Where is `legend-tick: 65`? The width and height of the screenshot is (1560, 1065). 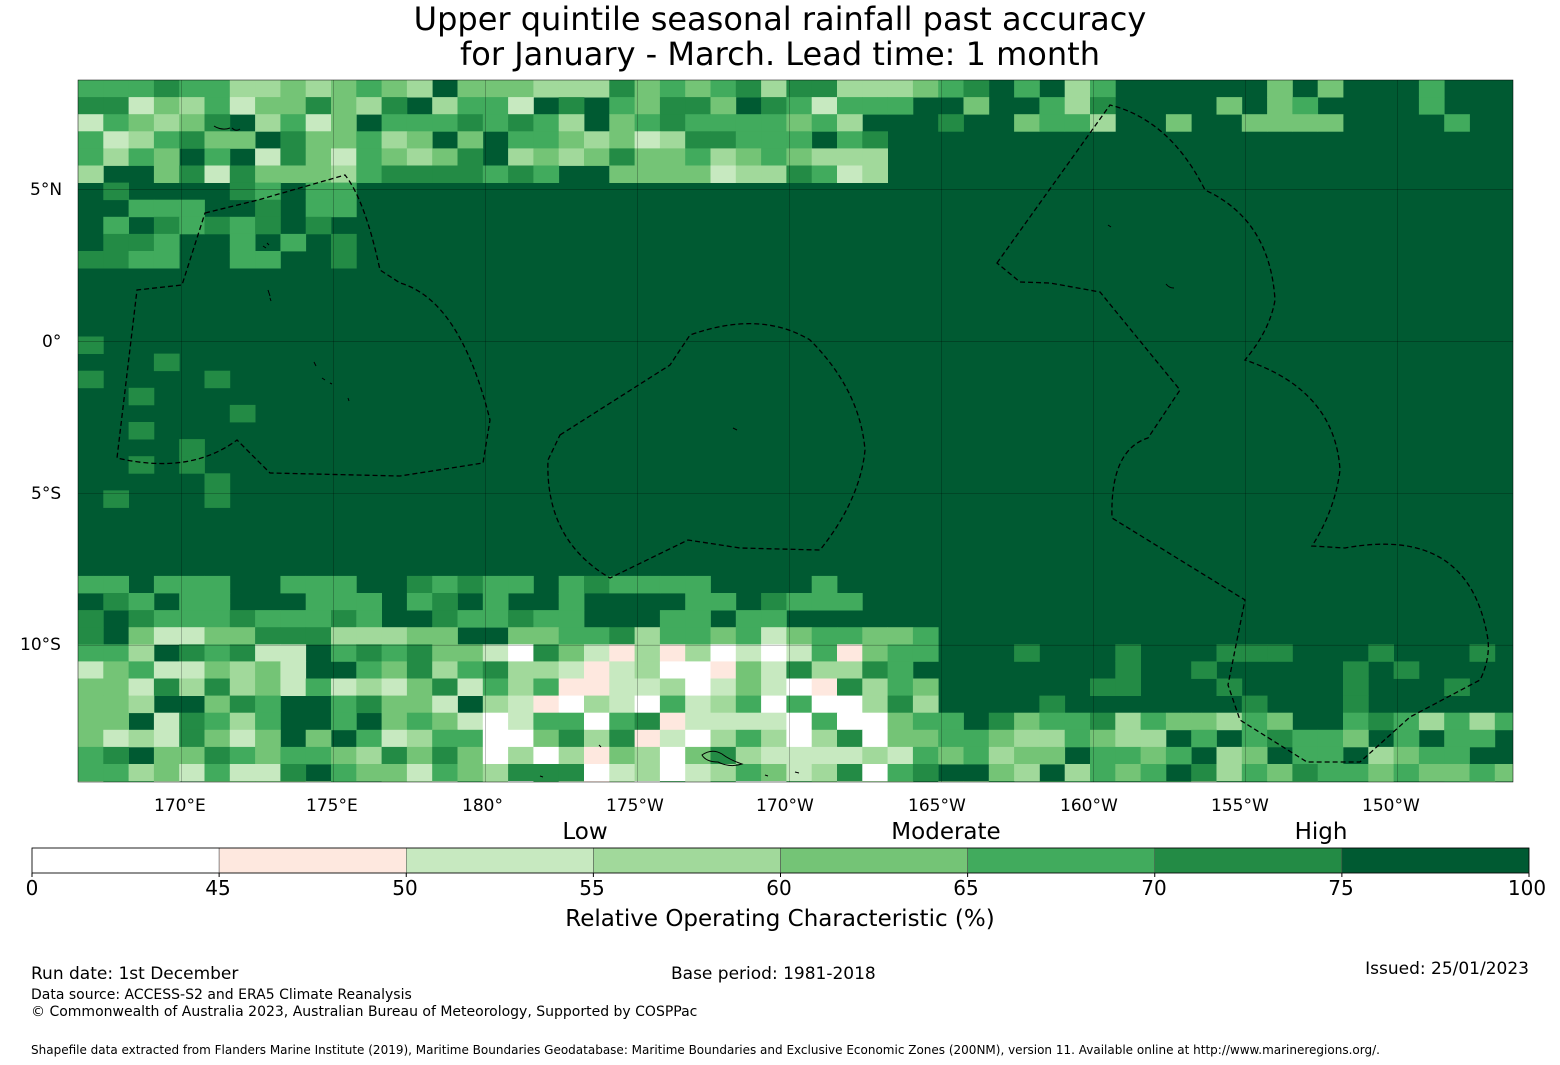
legend-tick: 65 is located at coordinates (966, 888).